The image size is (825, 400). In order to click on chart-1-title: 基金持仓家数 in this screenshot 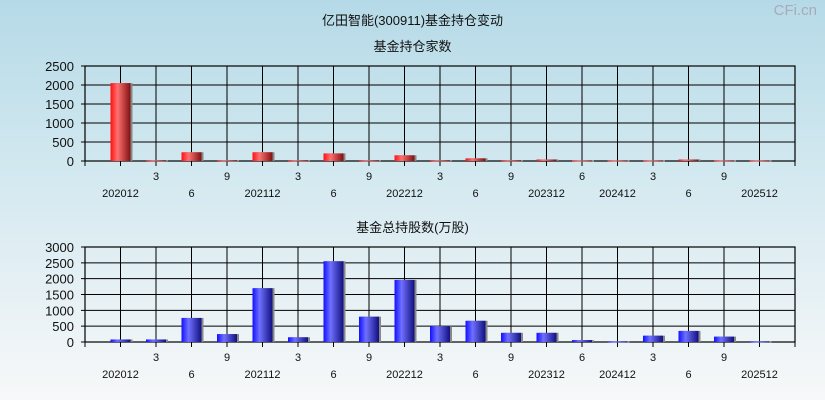, I will do `click(412, 46)`.